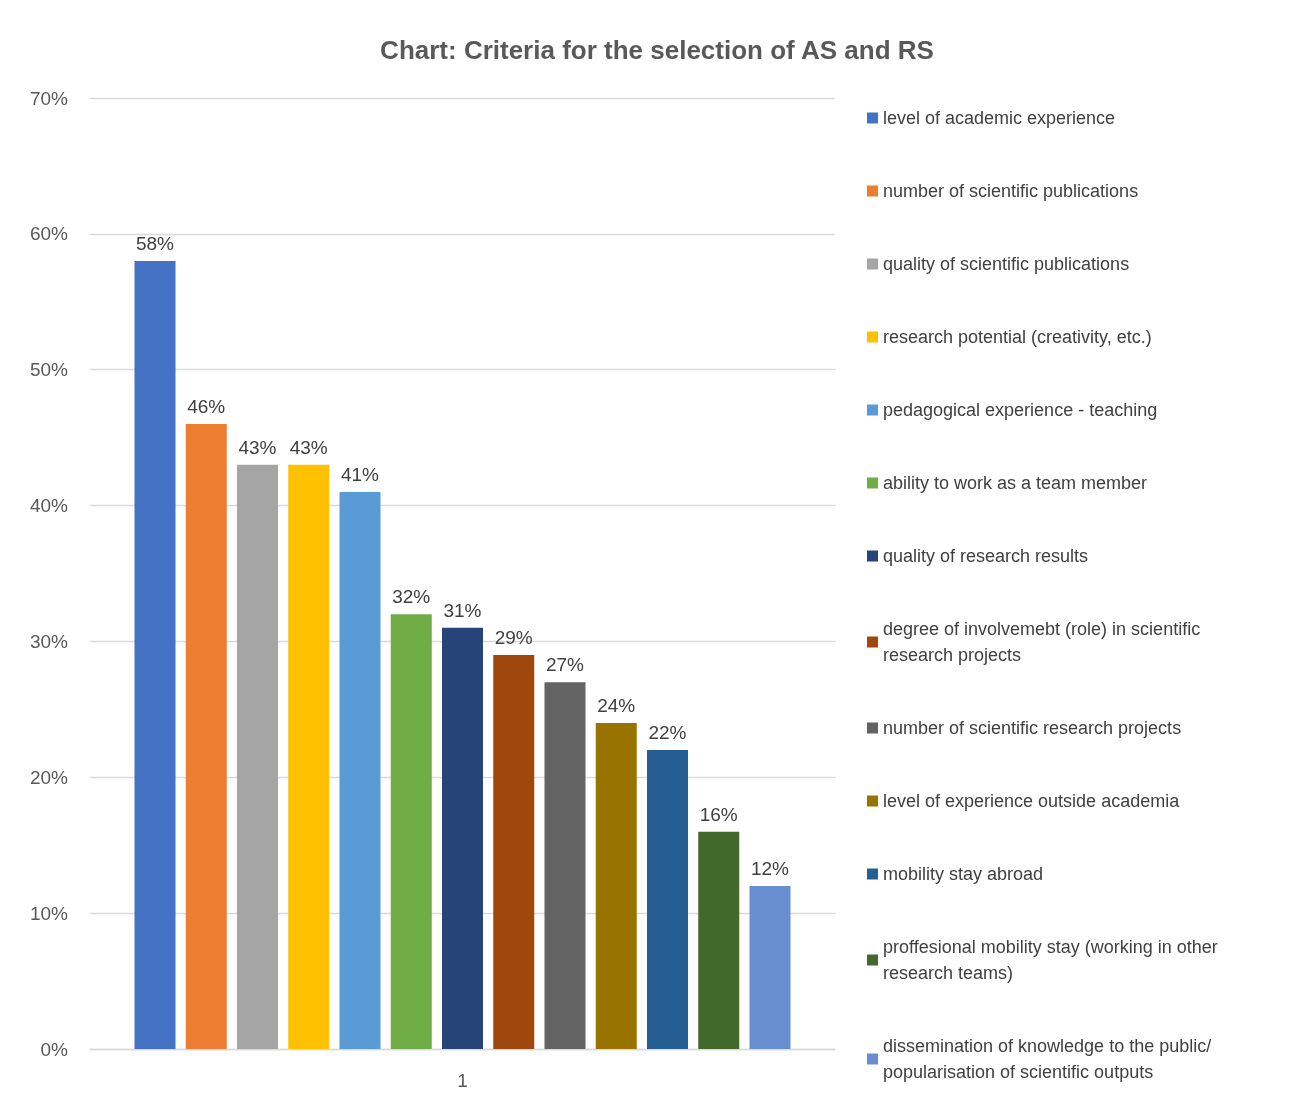 Image resolution: width=1300 pixels, height=1103 pixels. Describe the element at coordinates (54, 1049) in the screenshot. I see `y-tick-label: 0%` at that location.